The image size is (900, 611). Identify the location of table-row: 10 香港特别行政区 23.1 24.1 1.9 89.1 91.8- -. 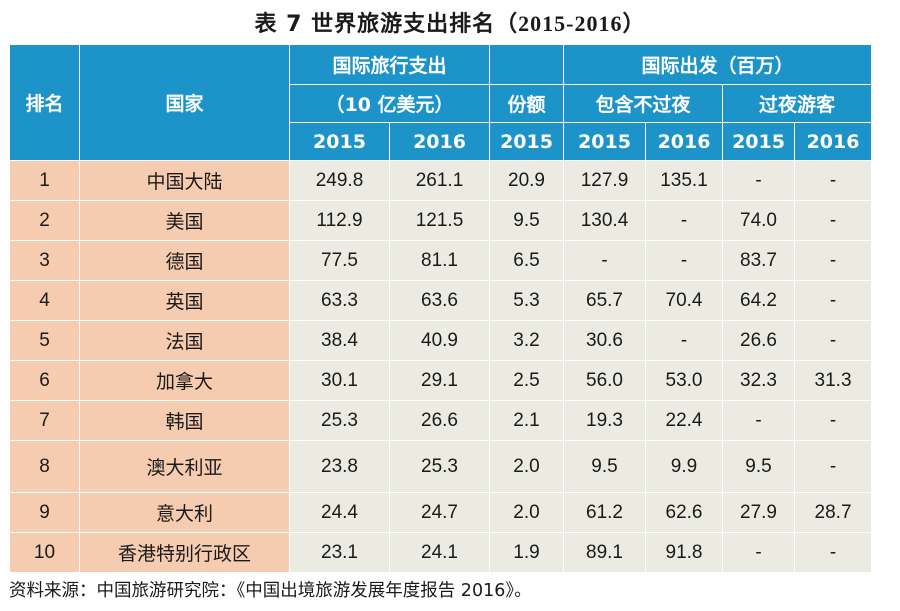
(441, 552).